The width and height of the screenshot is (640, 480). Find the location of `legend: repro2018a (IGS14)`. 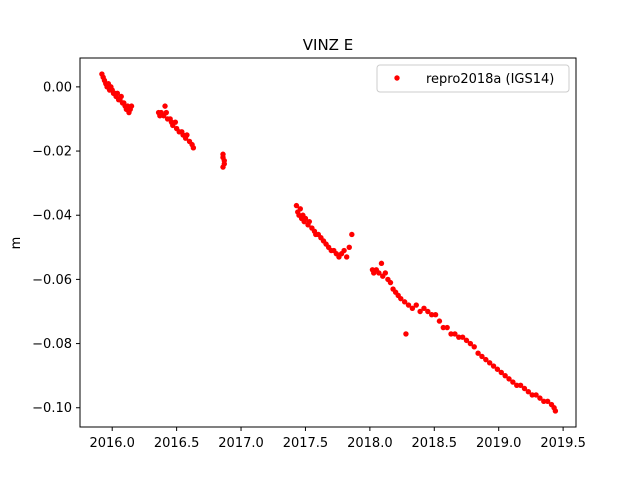

legend: repro2018a (IGS14) is located at coordinates (473, 78).